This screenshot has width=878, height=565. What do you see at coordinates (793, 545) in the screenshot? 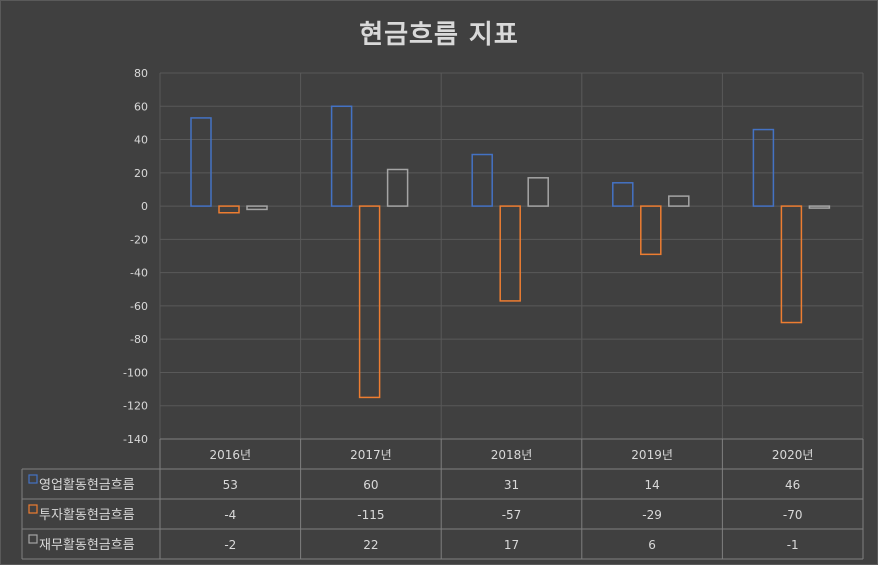
I see `data-value: -1` at bounding box center [793, 545].